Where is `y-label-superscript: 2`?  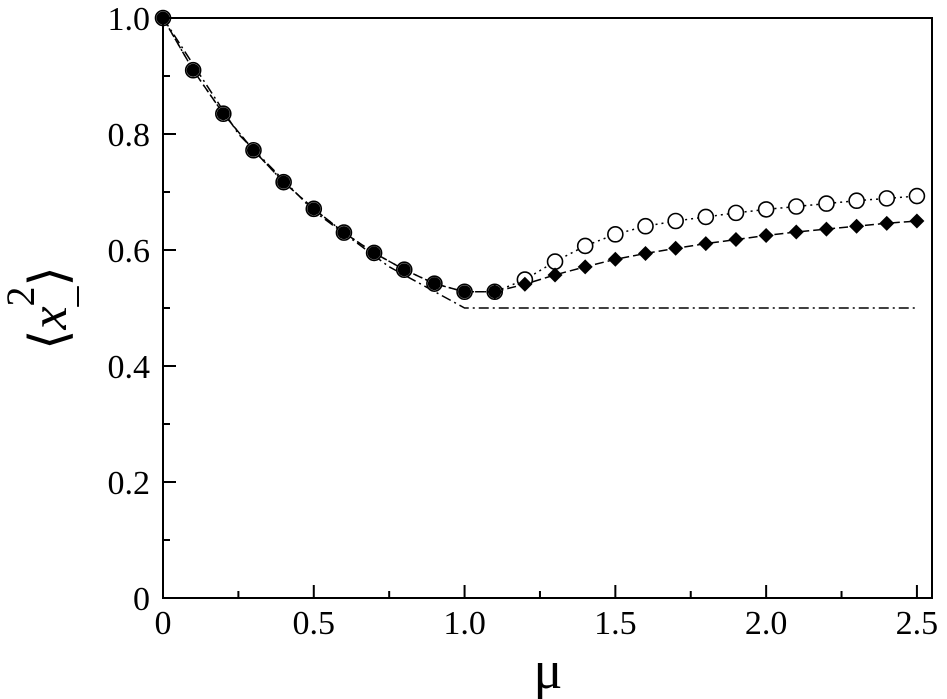
y-label-superscript: 2 is located at coordinates (21, 296).